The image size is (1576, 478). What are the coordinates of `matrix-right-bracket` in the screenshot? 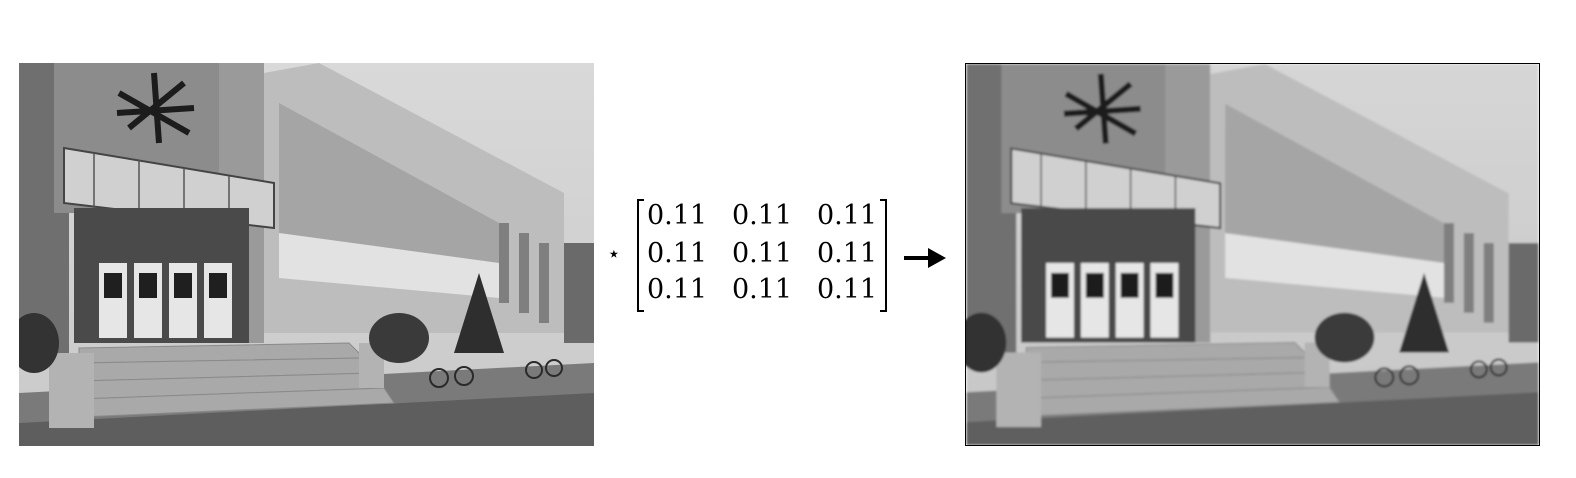 It's located at (883, 255).